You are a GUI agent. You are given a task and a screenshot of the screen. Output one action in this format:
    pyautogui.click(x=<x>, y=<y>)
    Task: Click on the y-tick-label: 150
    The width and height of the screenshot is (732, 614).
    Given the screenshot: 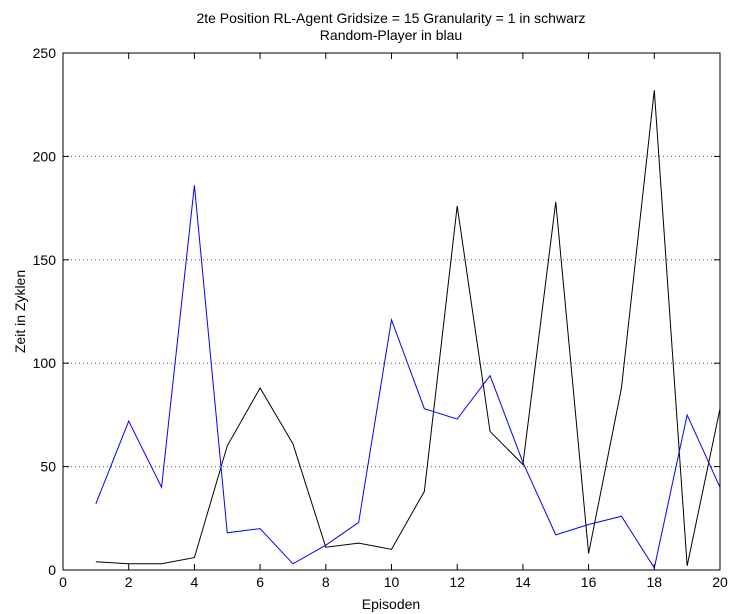 What is the action you would take?
    pyautogui.click(x=45, y=260)
    